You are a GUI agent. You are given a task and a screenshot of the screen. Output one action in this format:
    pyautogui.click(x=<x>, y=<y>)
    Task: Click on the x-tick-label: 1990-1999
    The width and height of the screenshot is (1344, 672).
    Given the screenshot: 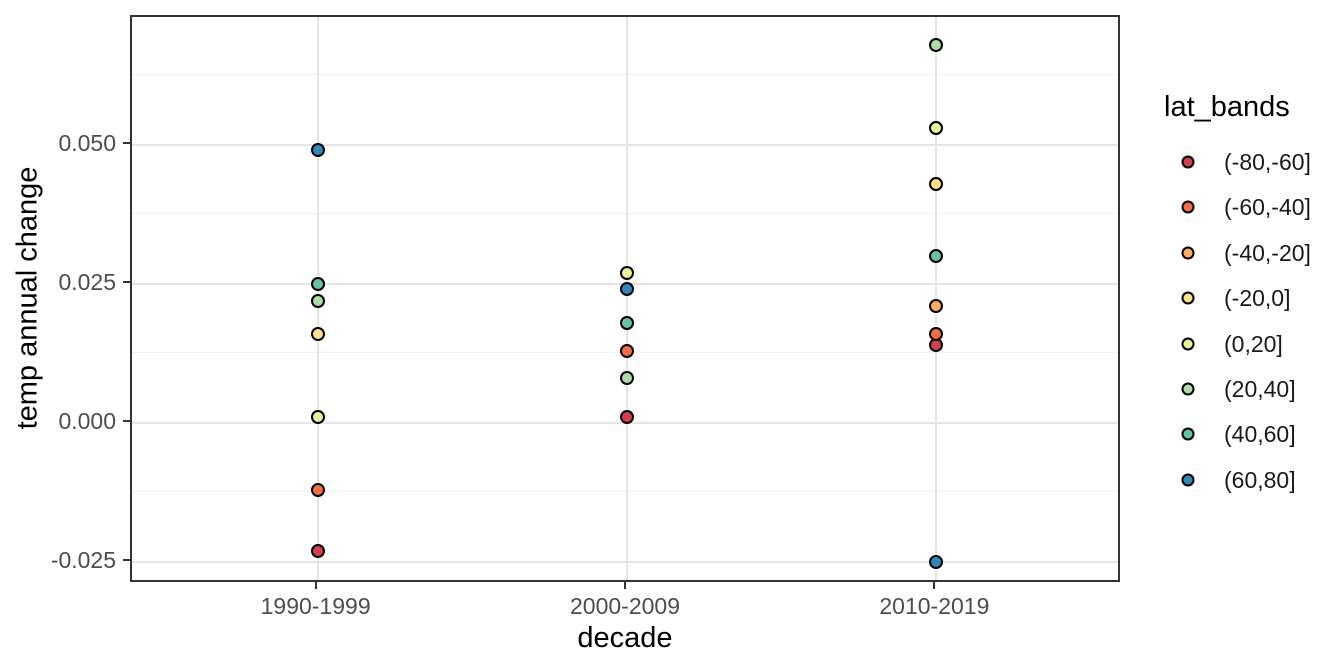 What is the action you would take?
    pyautogui.click(x=315, y=606)
    